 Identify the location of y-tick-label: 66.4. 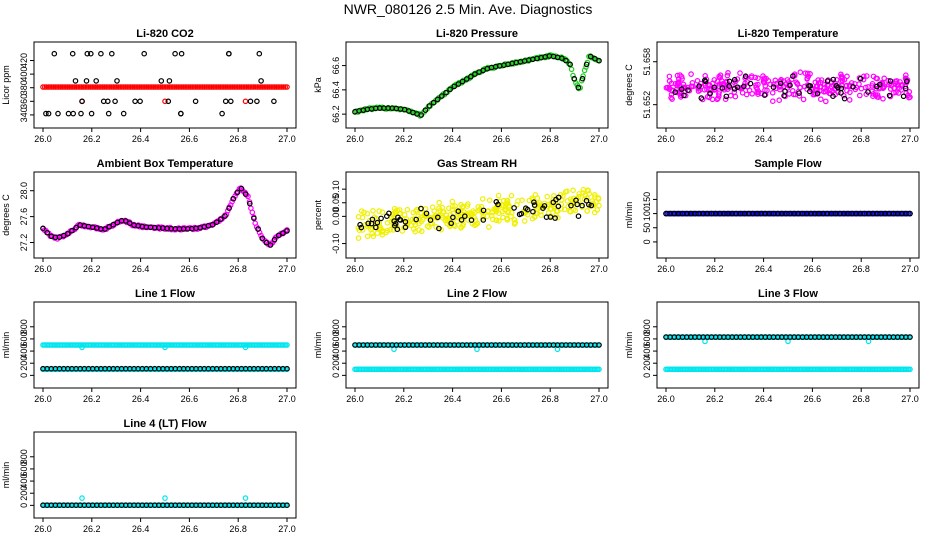
(336, 90).